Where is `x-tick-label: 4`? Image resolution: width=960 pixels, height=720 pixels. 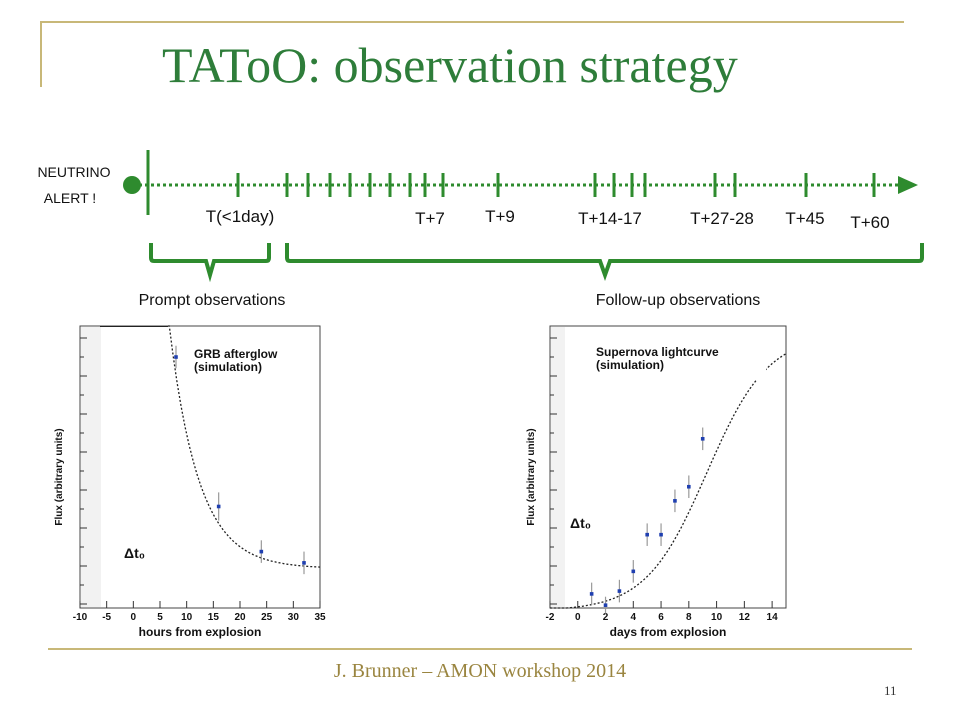 x-tick-label: 4 is located at coordinates (634, 617).